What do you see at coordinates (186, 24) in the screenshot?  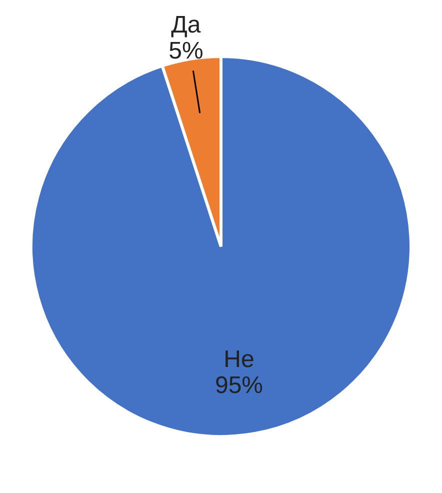 I see `slice-label: Да` at bounding box center [186, 24].